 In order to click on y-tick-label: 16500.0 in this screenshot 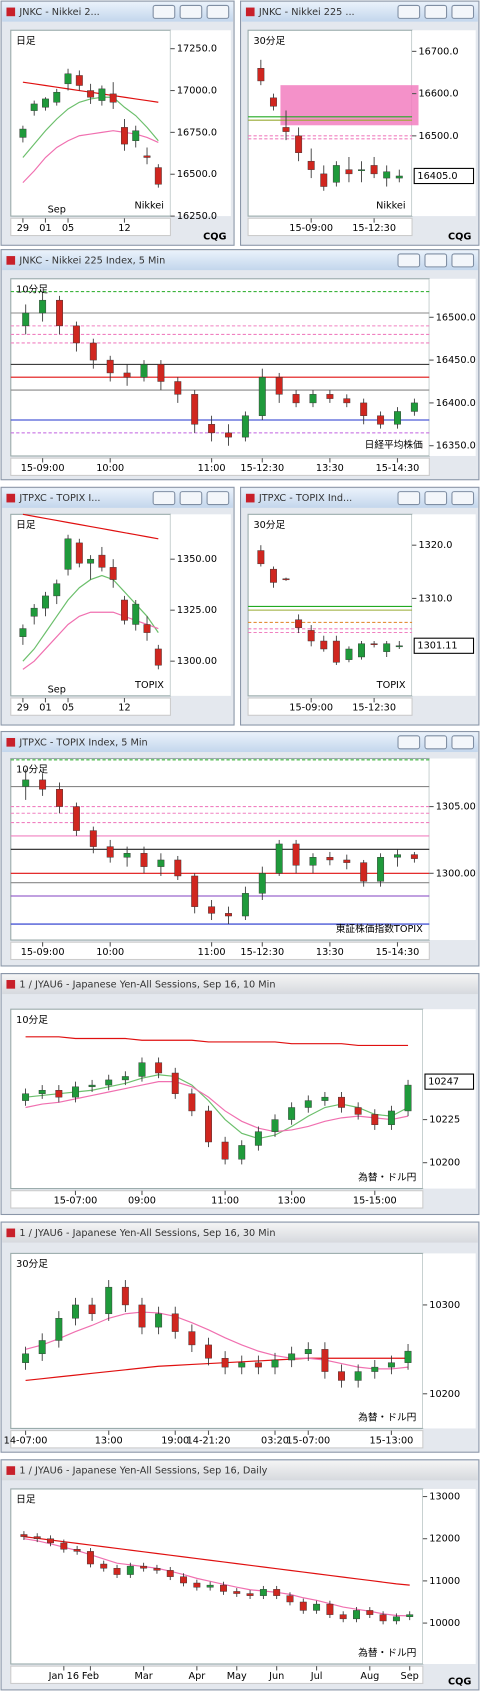, I will do `click(456, 317)`.